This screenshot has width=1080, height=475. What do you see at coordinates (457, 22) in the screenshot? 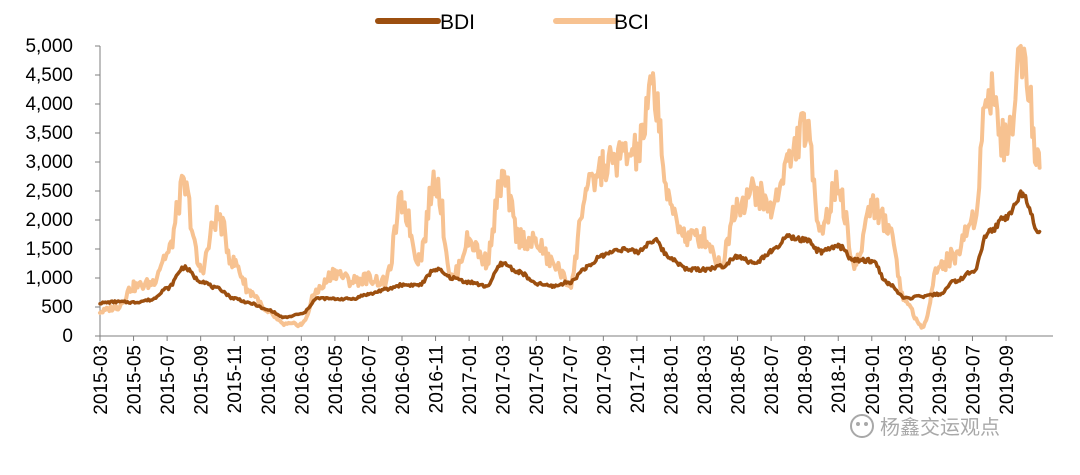
I see `legend-label-bdi: BDI` at bounding box center [457, 22].